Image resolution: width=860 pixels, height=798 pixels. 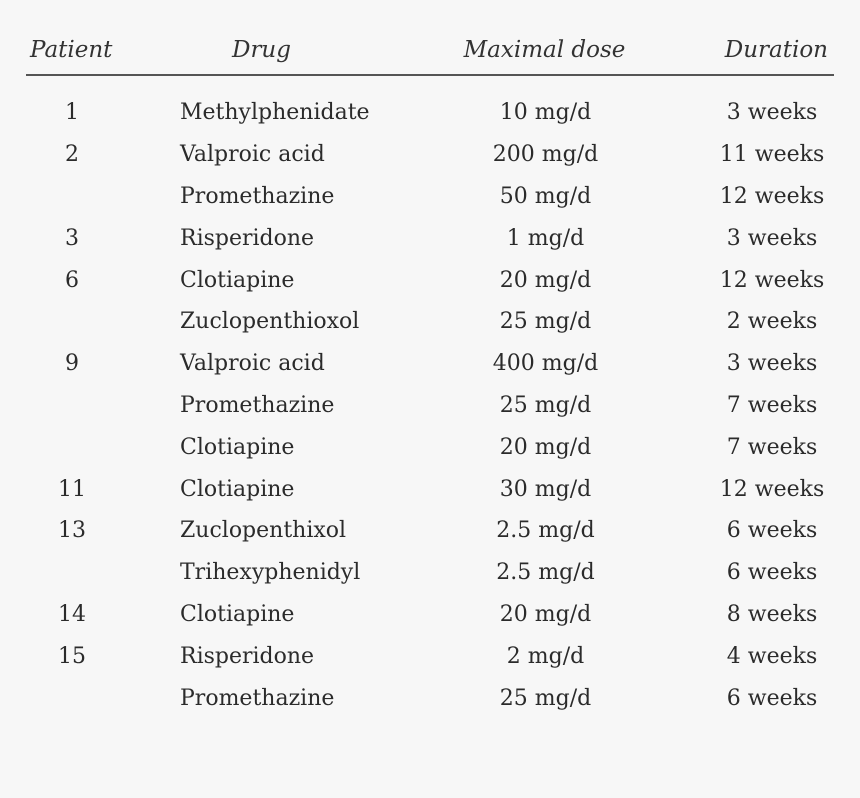 I want to click on table-row: Trihexyphenidyl 2.5 mg/d 6 weeks, so click(x=430, y=573).